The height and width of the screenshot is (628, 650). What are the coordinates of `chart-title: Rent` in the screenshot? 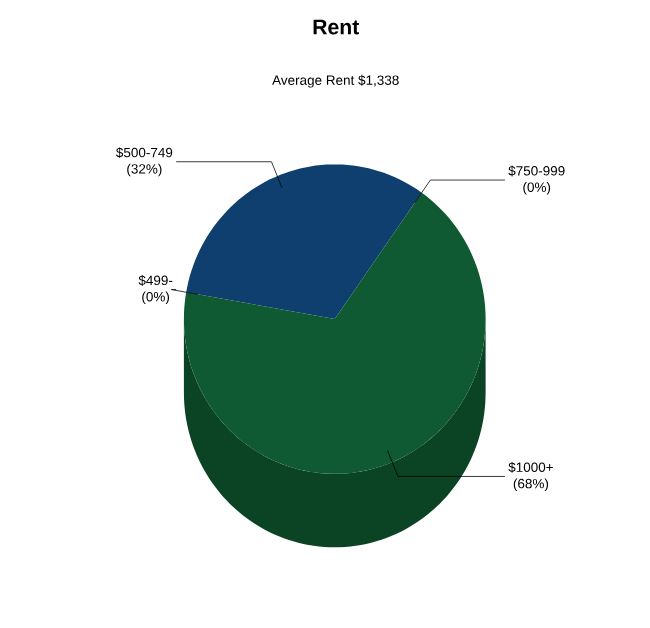 It's located at (336, 27).